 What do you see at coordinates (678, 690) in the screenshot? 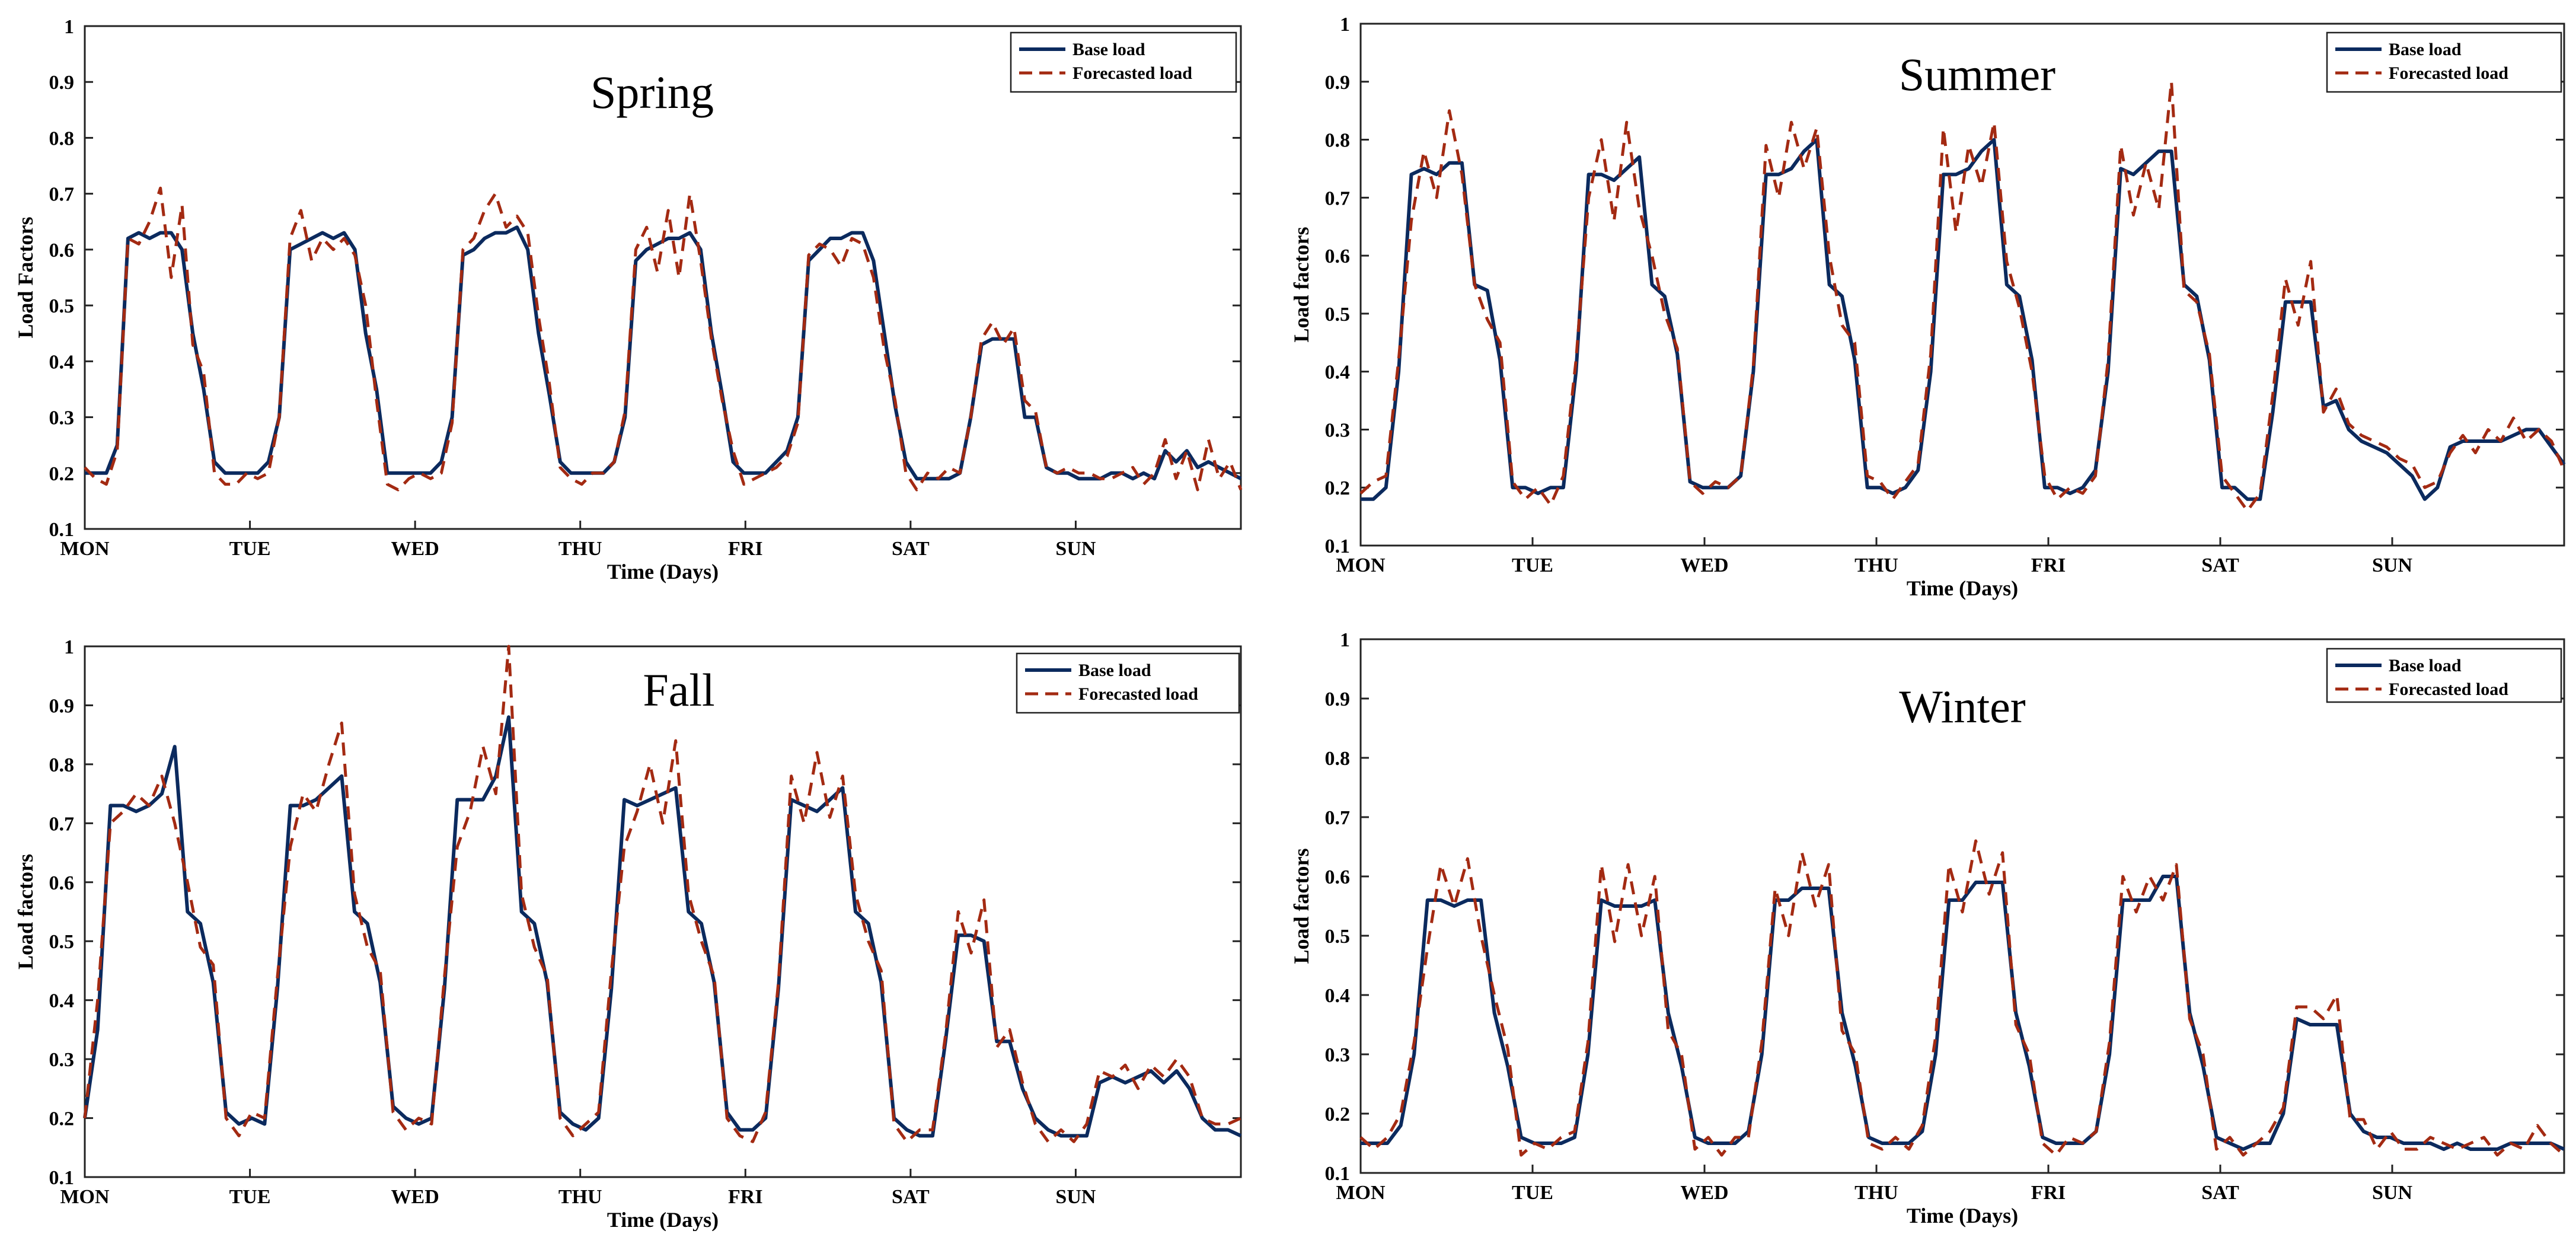
I see `chart-title: Fall` at bounding box center [678, 690].